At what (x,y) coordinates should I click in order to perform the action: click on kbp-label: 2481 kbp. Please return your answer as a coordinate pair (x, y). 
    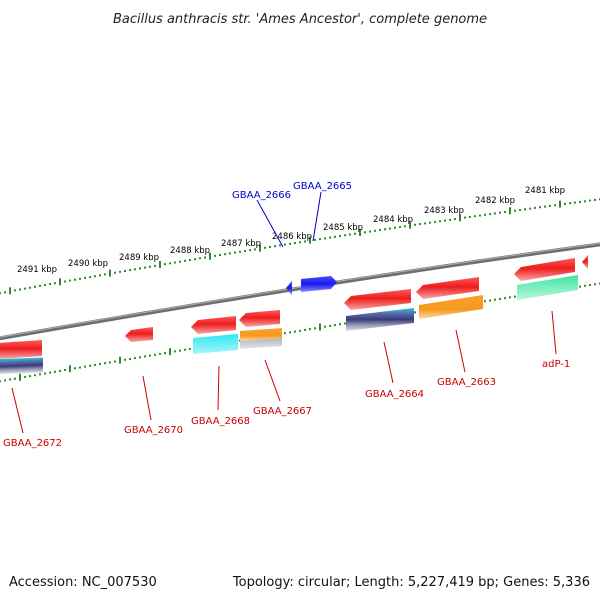
    Looking at the image, I should click on (545, 191).